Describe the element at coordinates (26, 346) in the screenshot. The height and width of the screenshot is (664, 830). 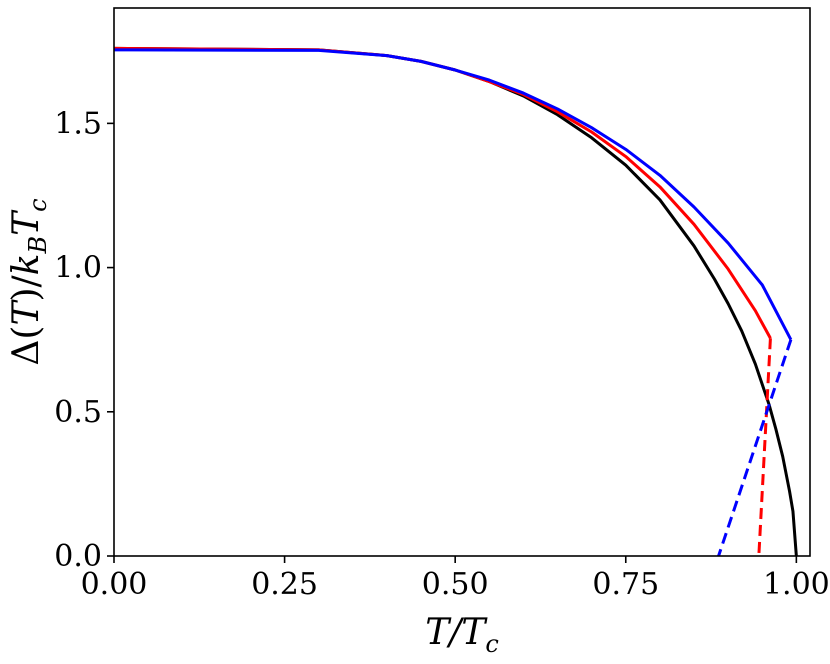
I see `y-axis-label-part: Δ(` at that location.